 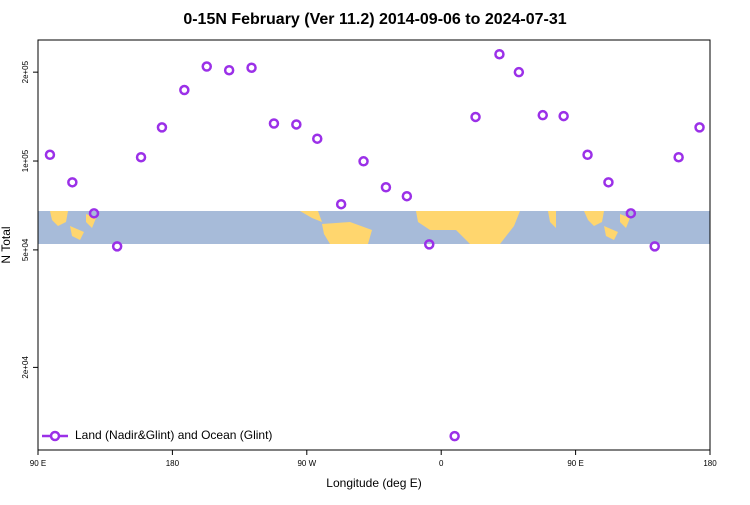 What do you see at coordinates (25, 160) in the screenshot?
I see `y-tick-label: 1e+05` at bounding box center [25, 160].